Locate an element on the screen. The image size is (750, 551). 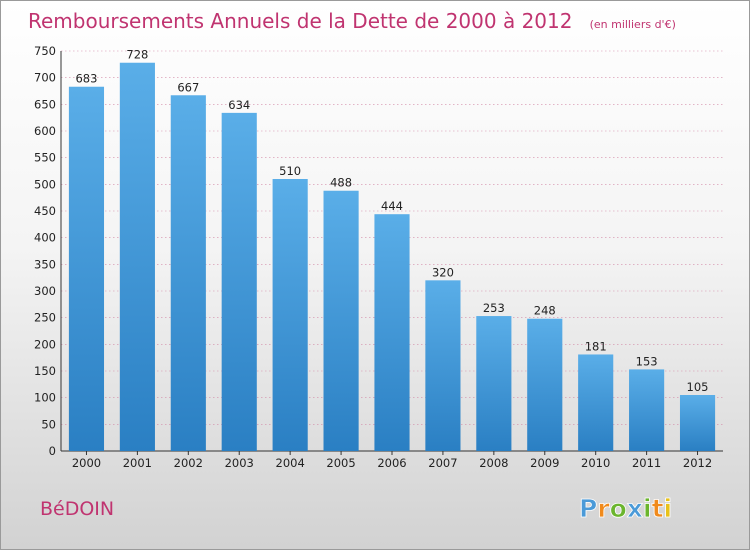
logo-letter: o is located at coordinates (618, 508).